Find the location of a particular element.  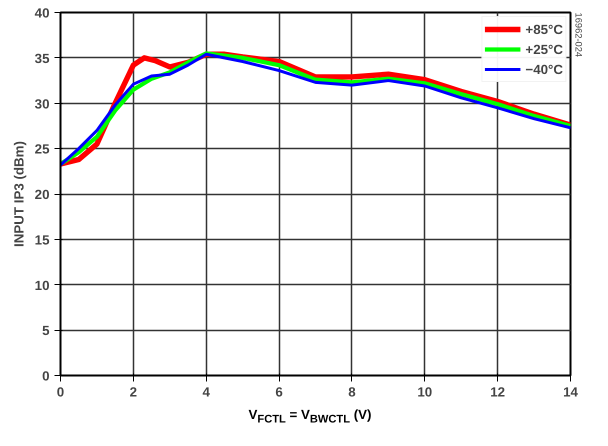

x-tick-label: 4 is located at coordinates (206, 392).